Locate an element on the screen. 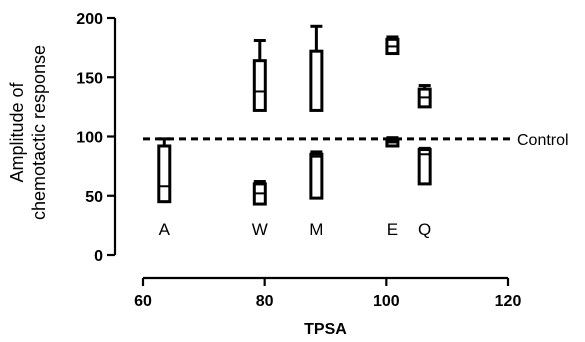  y-tick-label: 200 is located at coordinates (89, 19).